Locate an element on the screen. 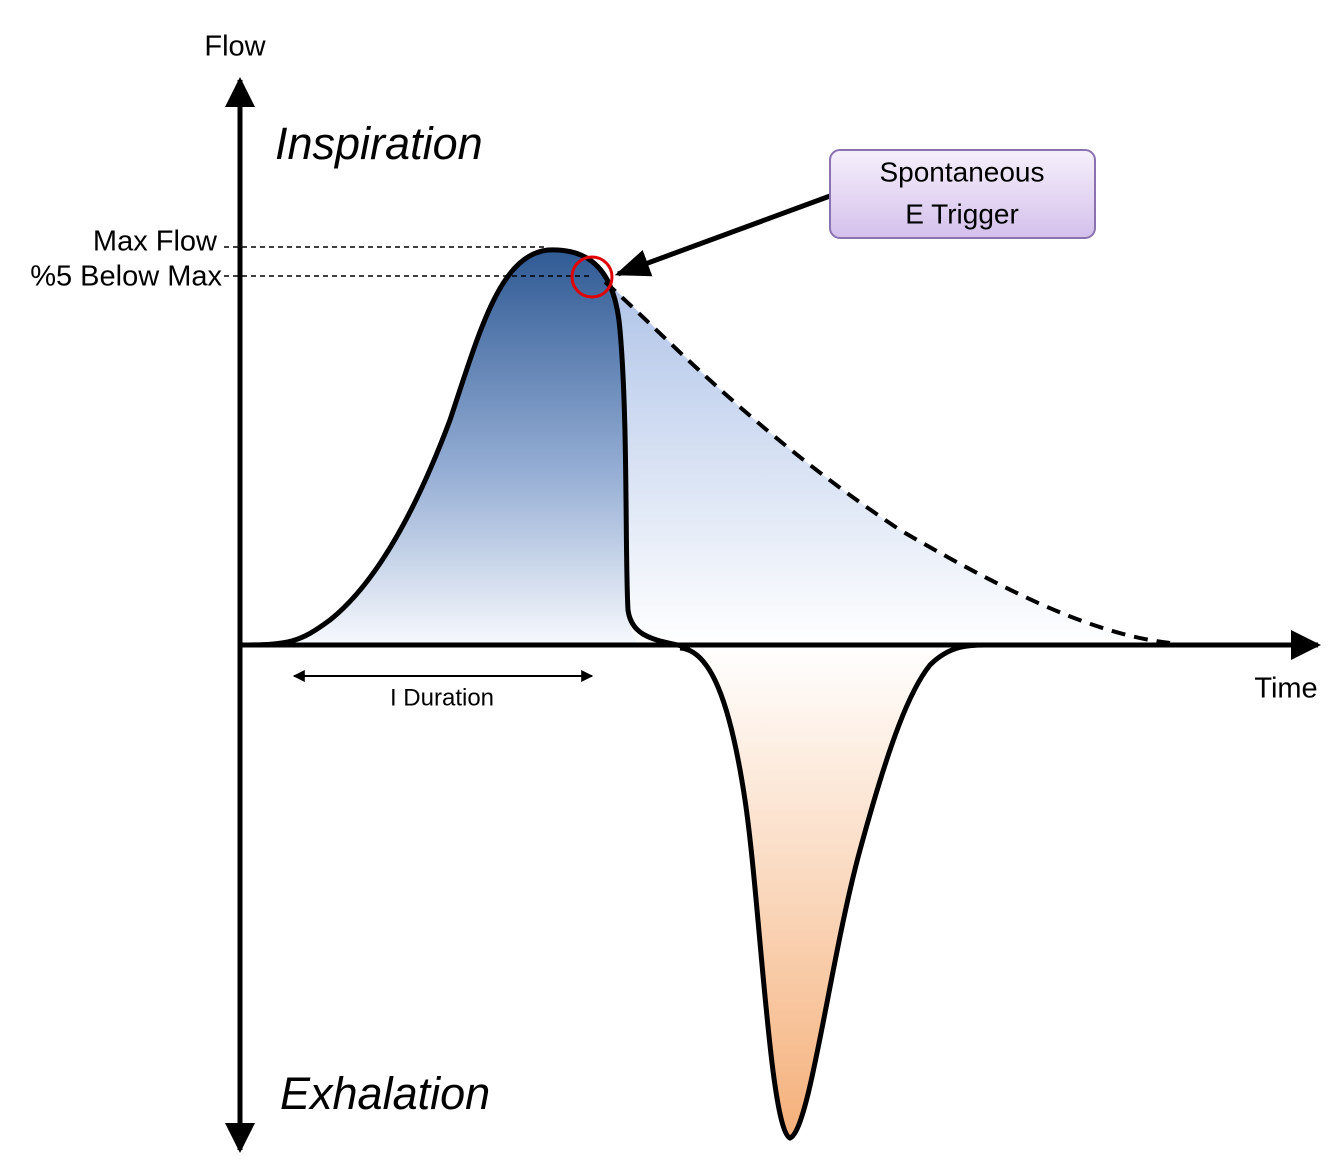 This screenshot has width=1344, height=1166. level-label: Max Flow is located at coordinates (155, 242).